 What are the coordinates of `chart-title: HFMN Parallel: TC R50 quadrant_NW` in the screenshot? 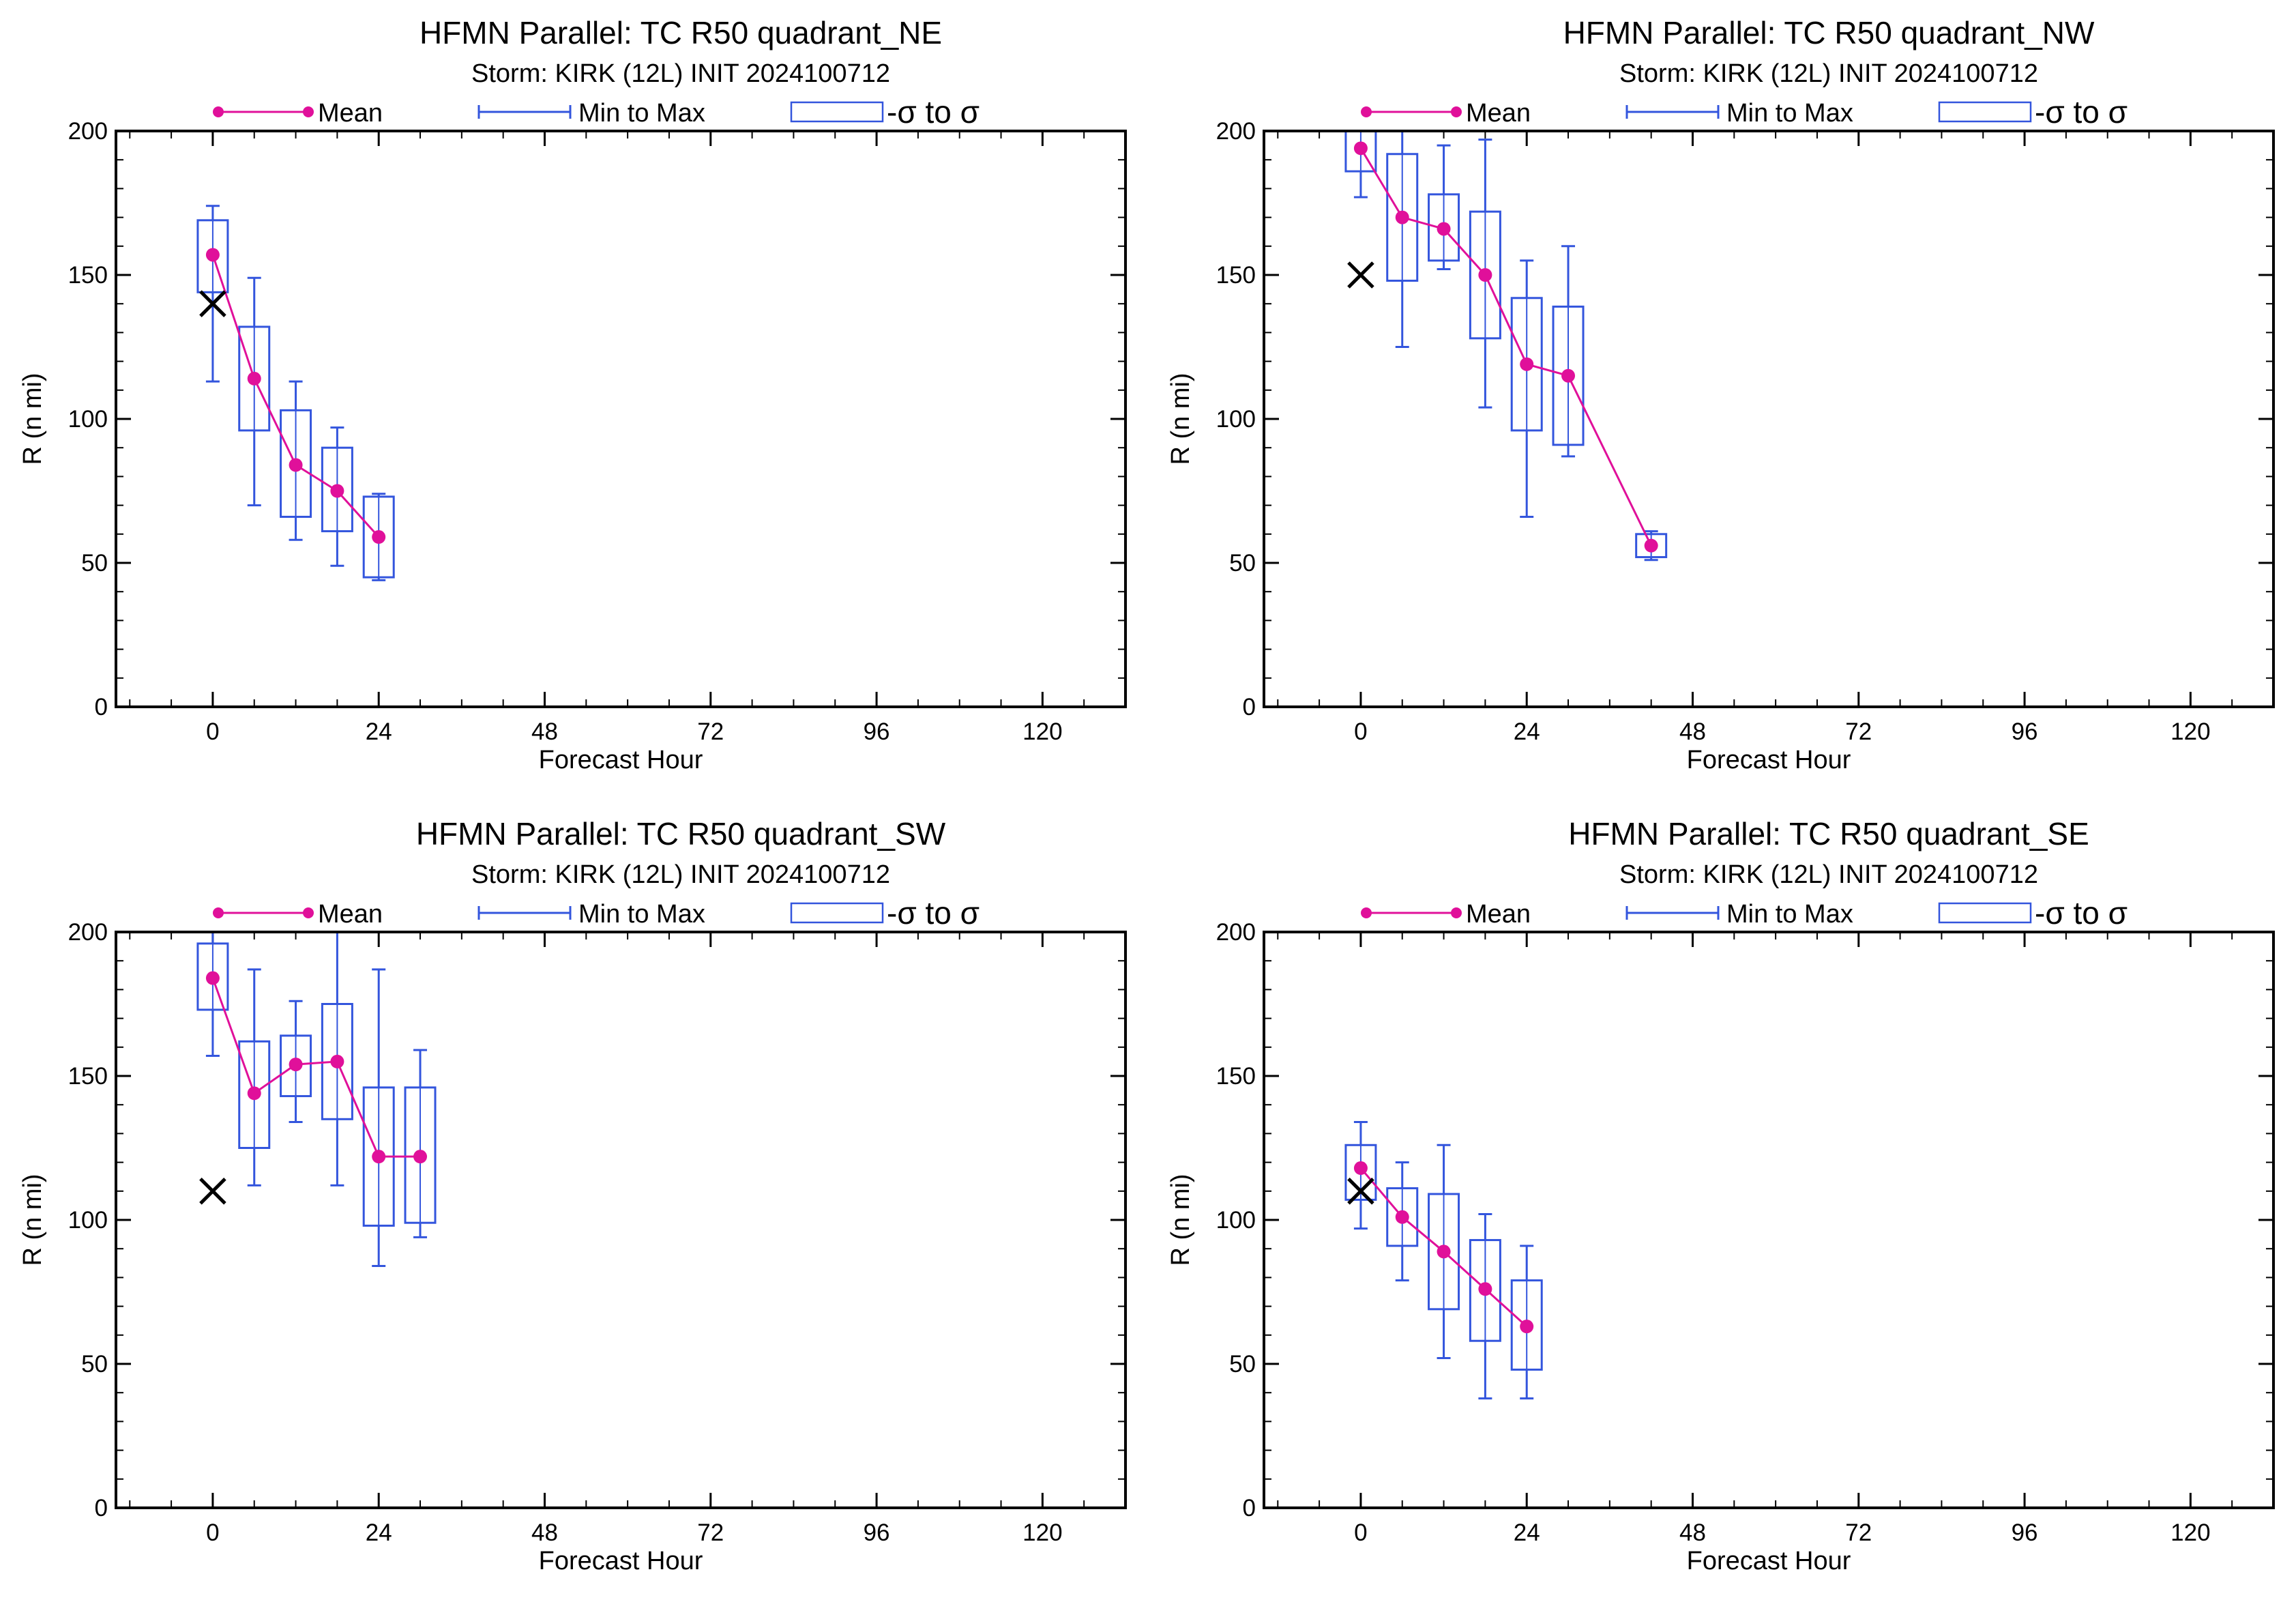 It's located at (1829, 33).